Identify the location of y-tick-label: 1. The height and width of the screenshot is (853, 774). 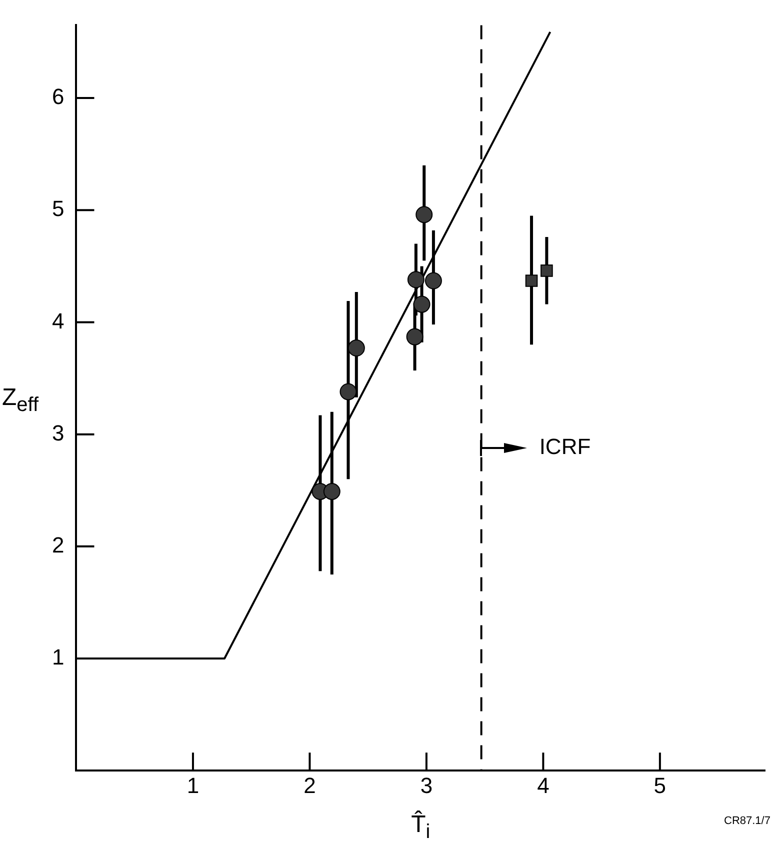
(58, 657).